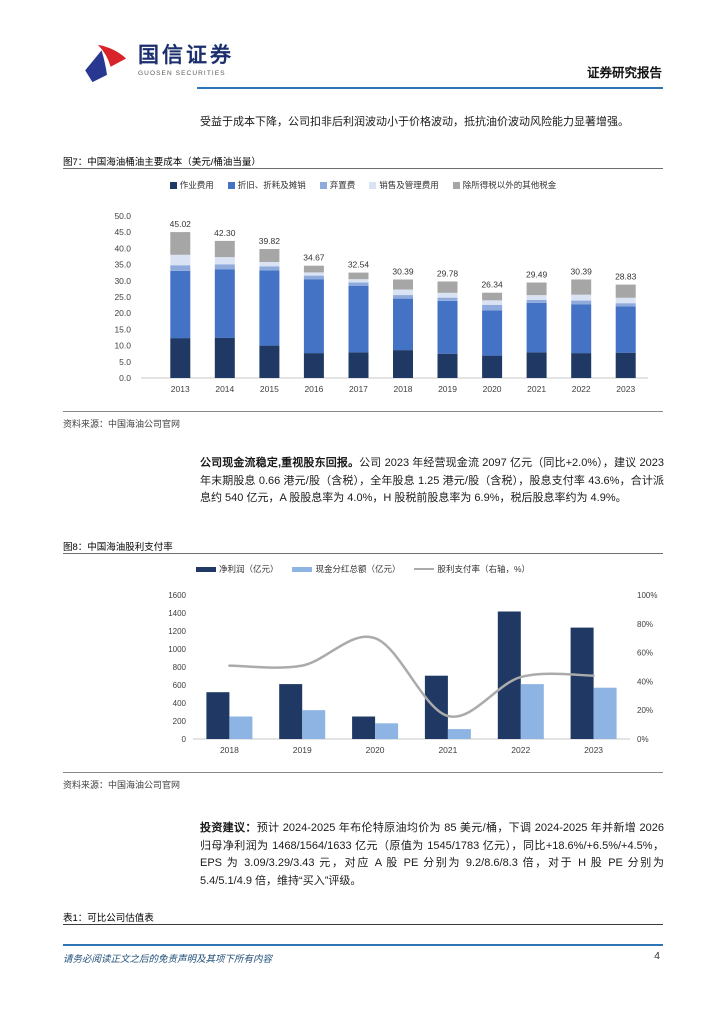 Image resolution: width=724 pixels, height=1024 pixels. I want to click on left-y-tick-label: 600, so click(180, 685).